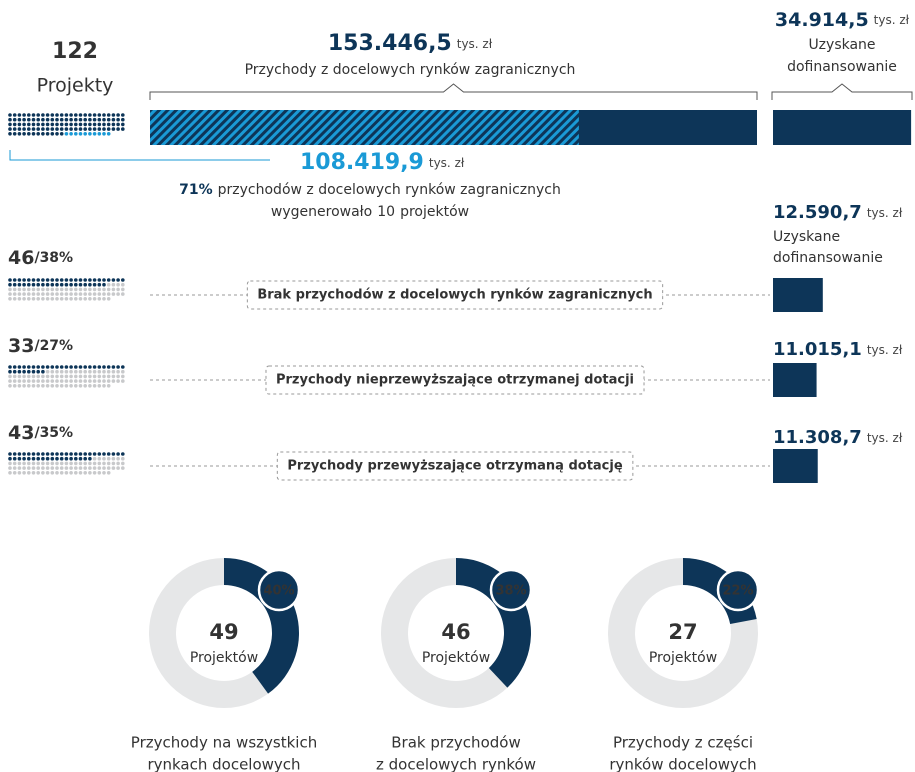  What do you see at coordinates (434, 212) in the screenshot?
I see `top-projects-text-part: projektów` at bounding box center [434, 212].